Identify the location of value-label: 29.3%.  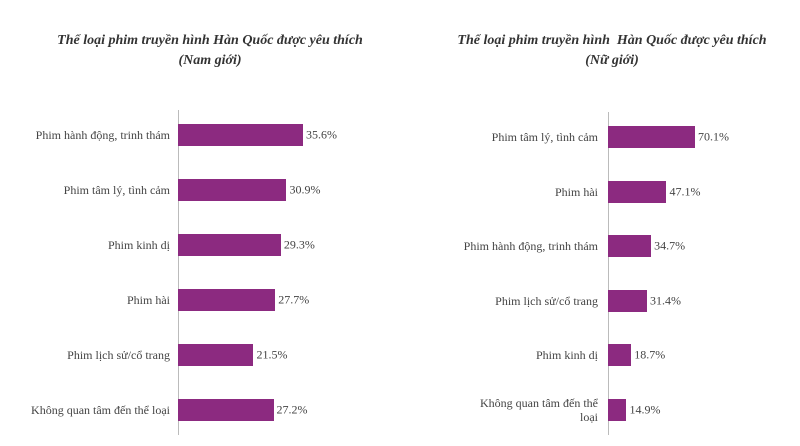
(299, 244).